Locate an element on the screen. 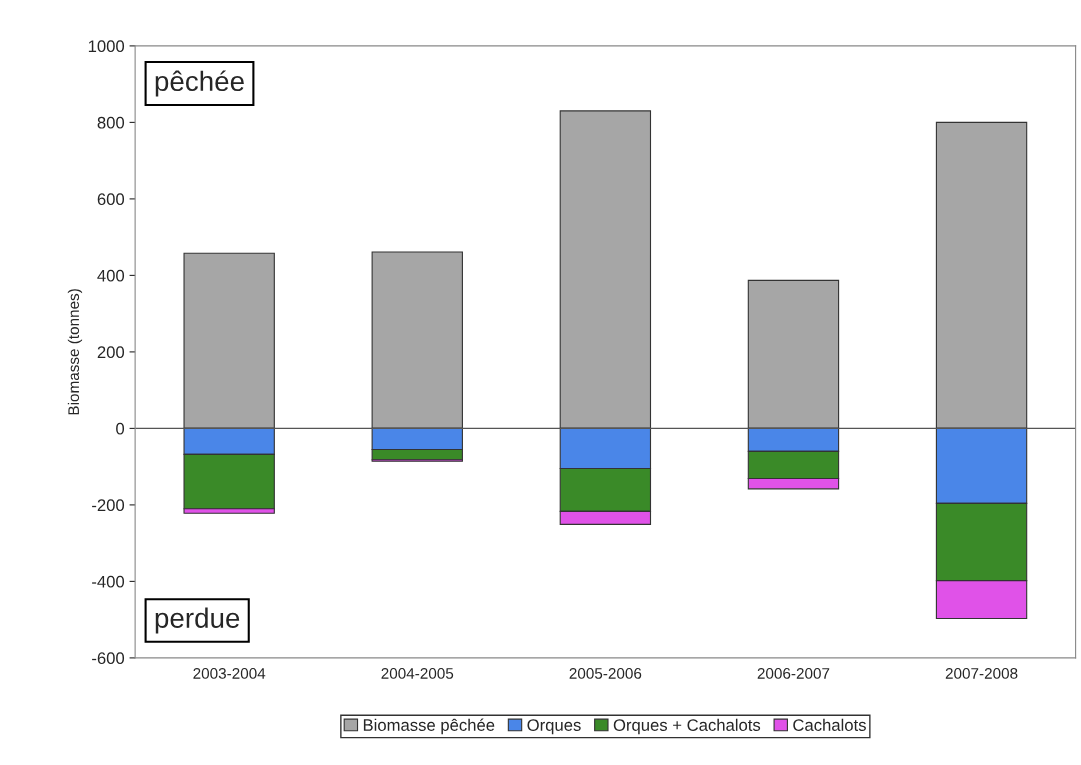  y-tick-label: 600 is located at coordinates (111, 199).